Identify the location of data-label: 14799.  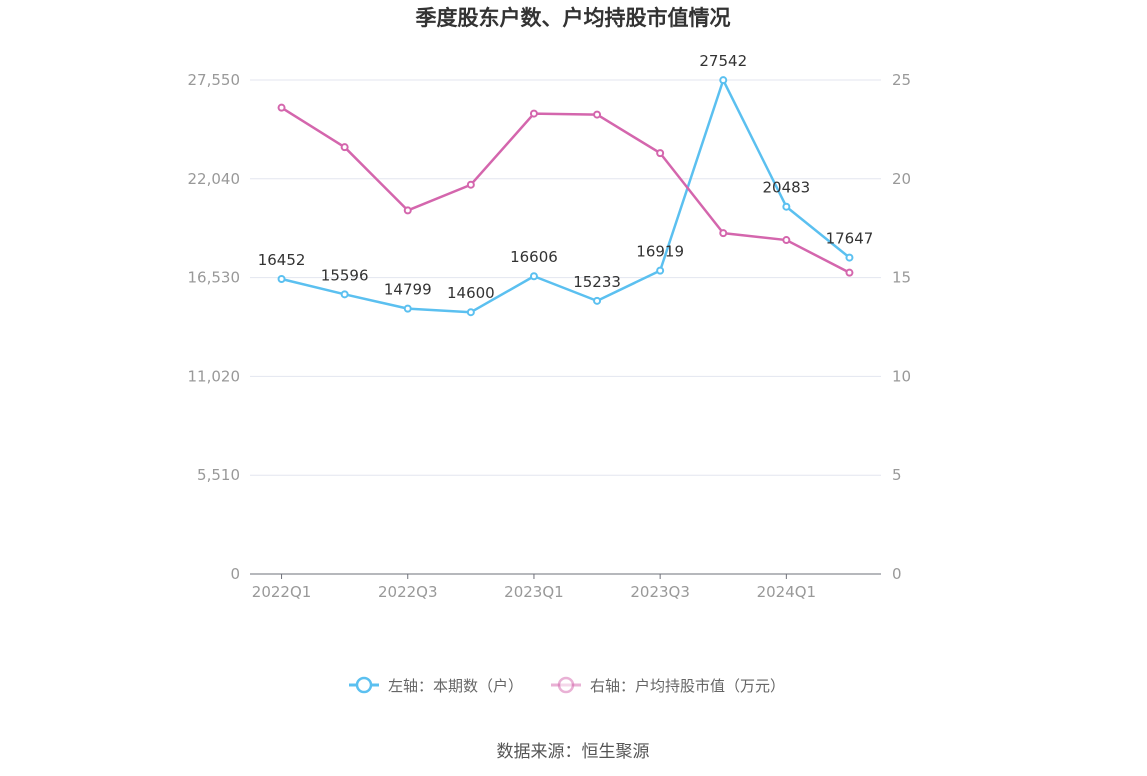
(408, 290).